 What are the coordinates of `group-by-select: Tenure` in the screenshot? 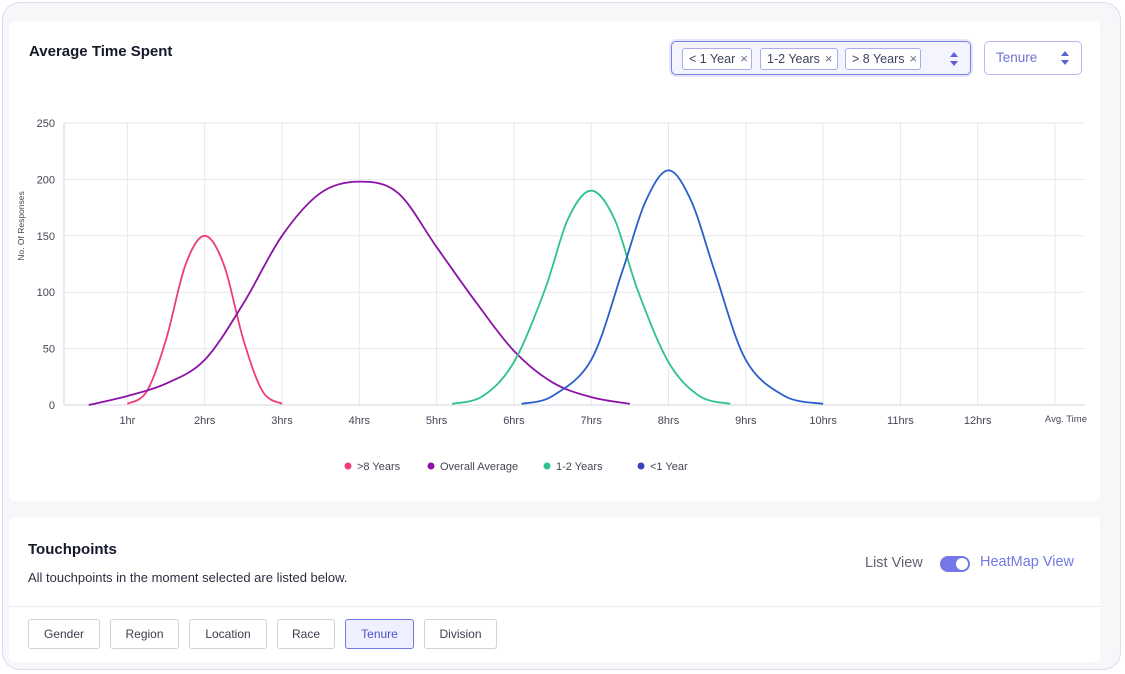 It's located at (1033, 58).